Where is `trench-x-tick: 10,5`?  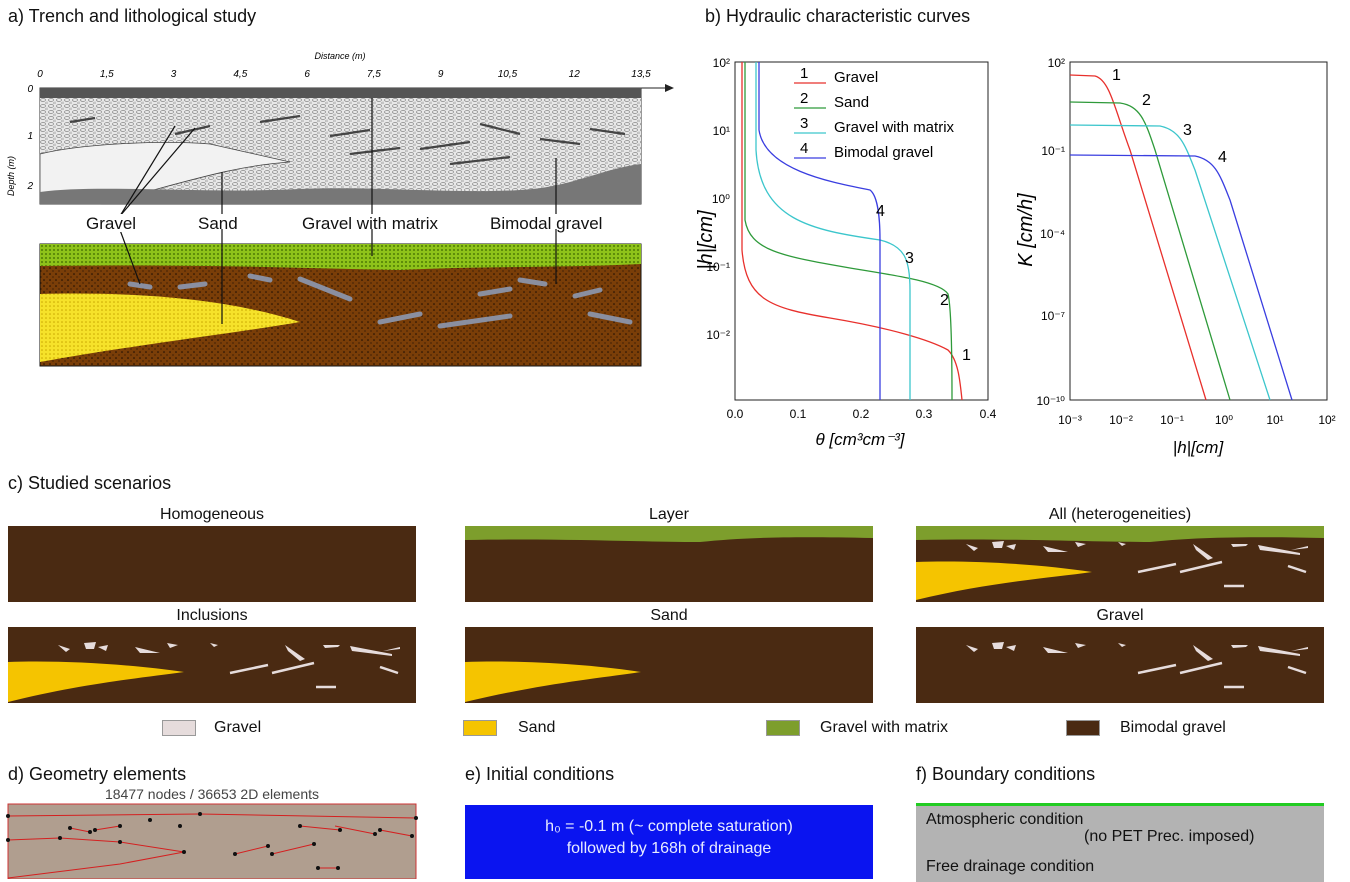 trench-x-tick: 10,5 is located at coordinates (508, 74).